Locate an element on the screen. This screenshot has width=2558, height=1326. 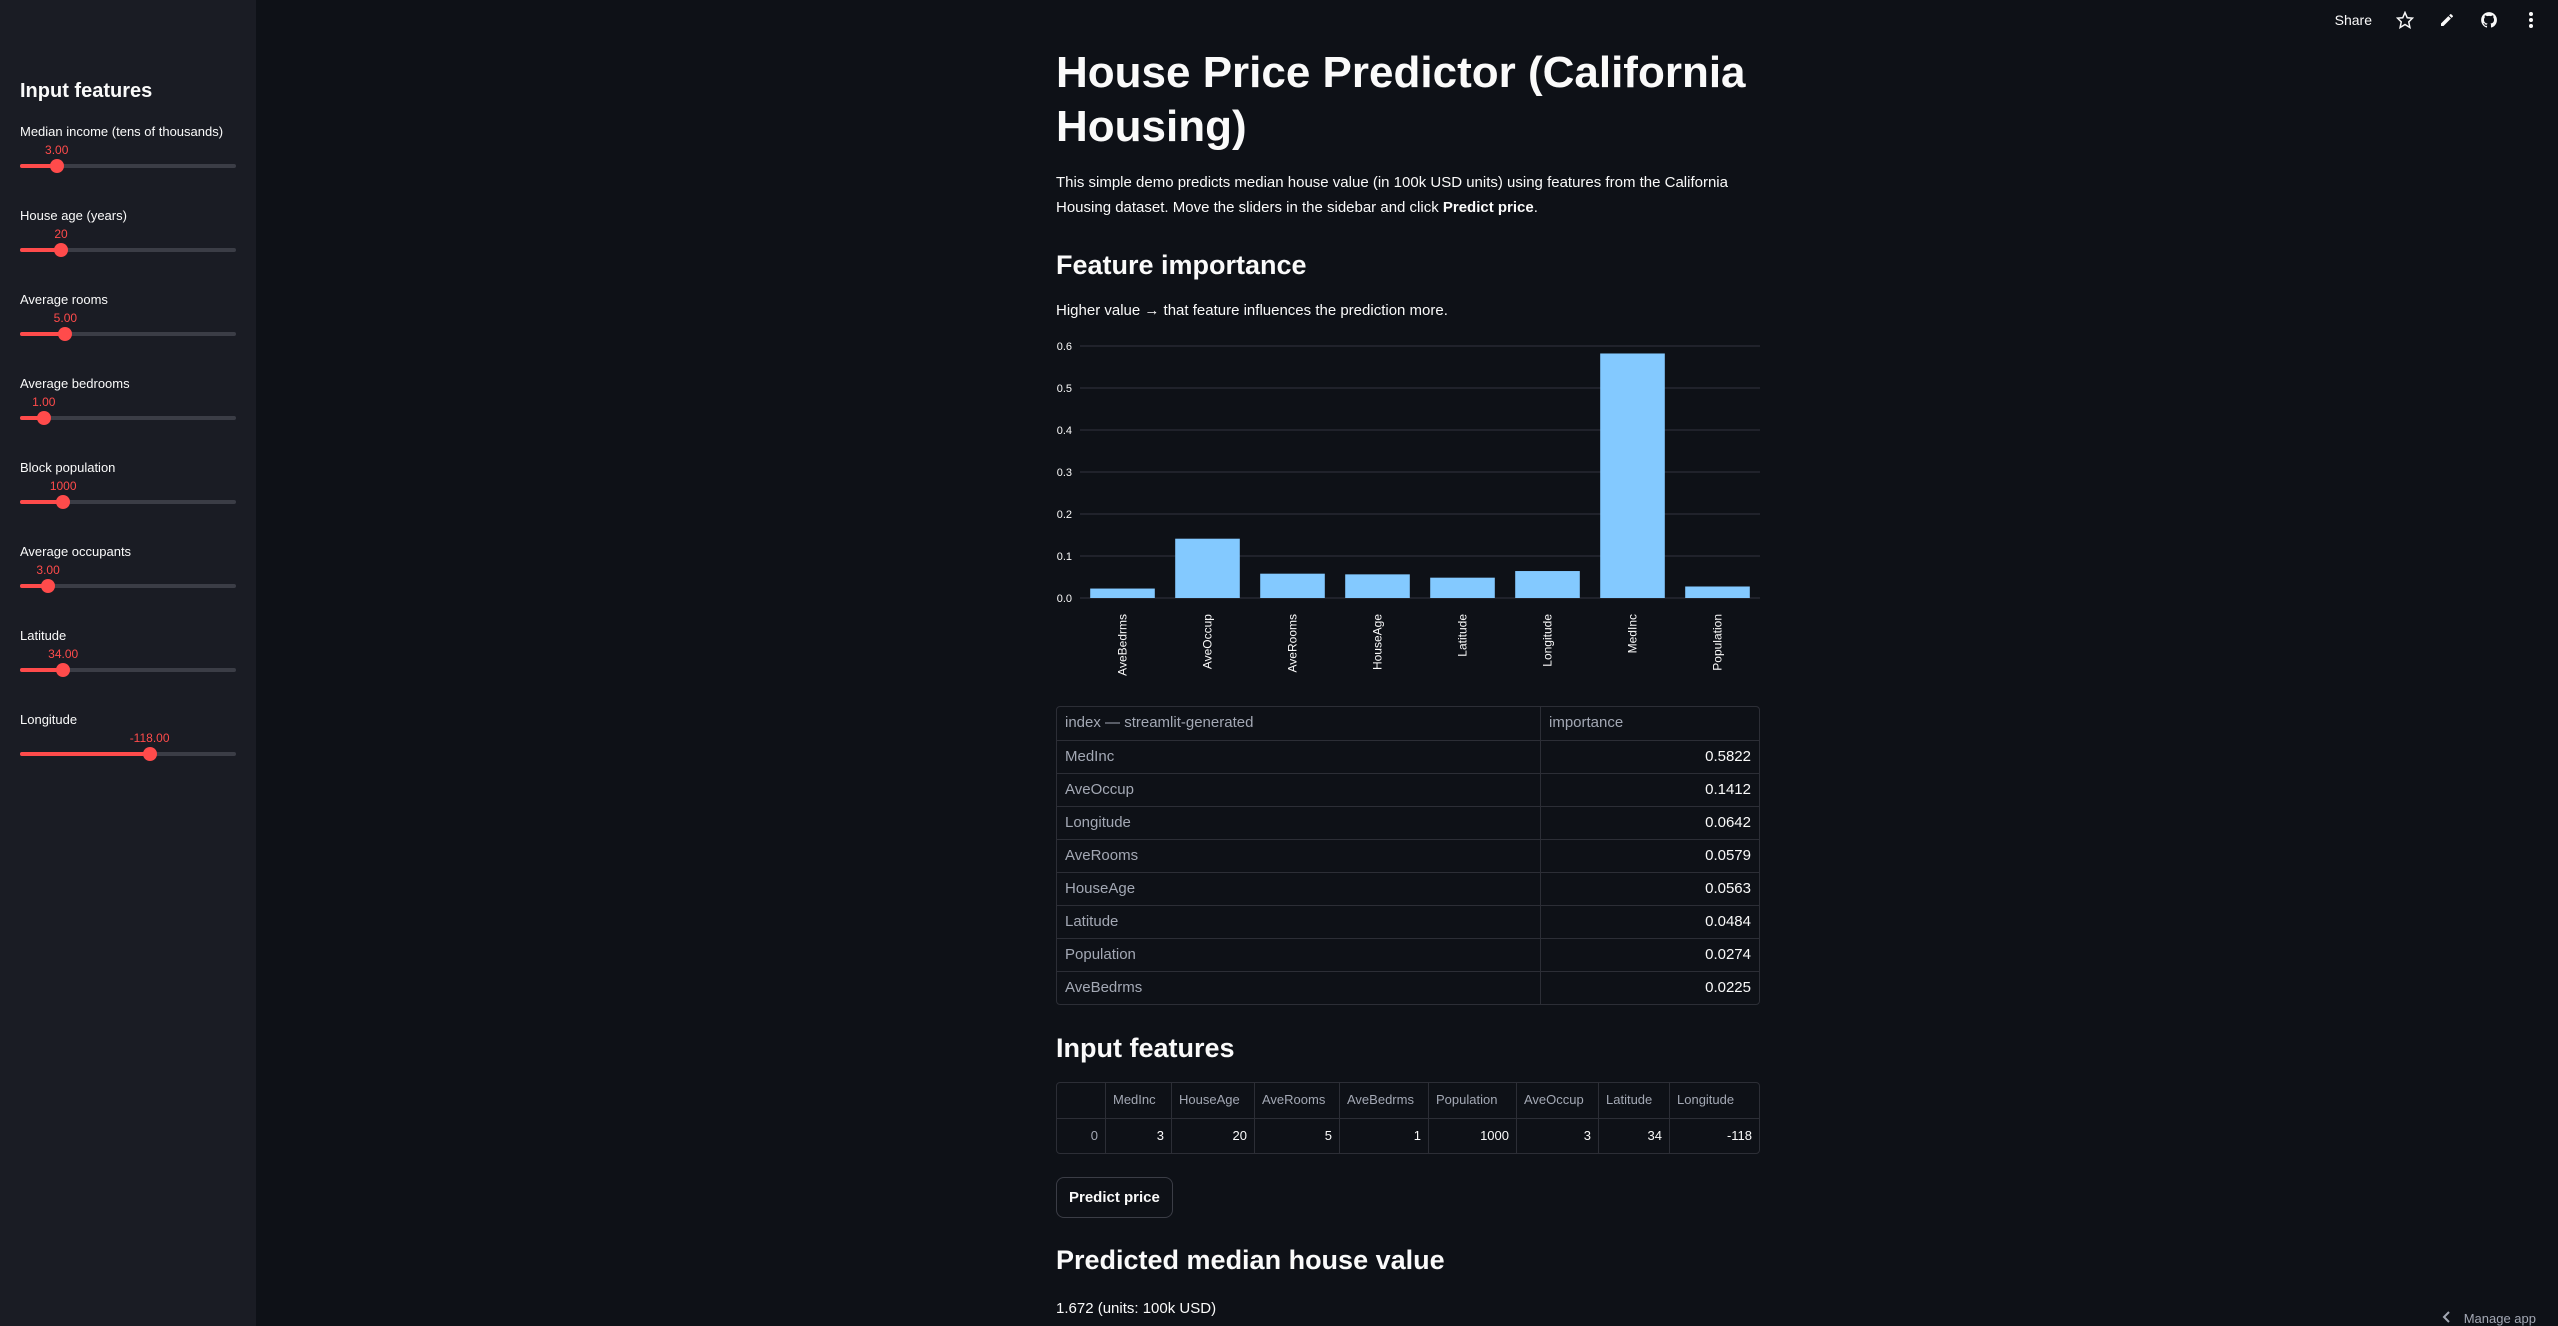
manage-app-button: Manage app is located at coordinates (2489, 1318).